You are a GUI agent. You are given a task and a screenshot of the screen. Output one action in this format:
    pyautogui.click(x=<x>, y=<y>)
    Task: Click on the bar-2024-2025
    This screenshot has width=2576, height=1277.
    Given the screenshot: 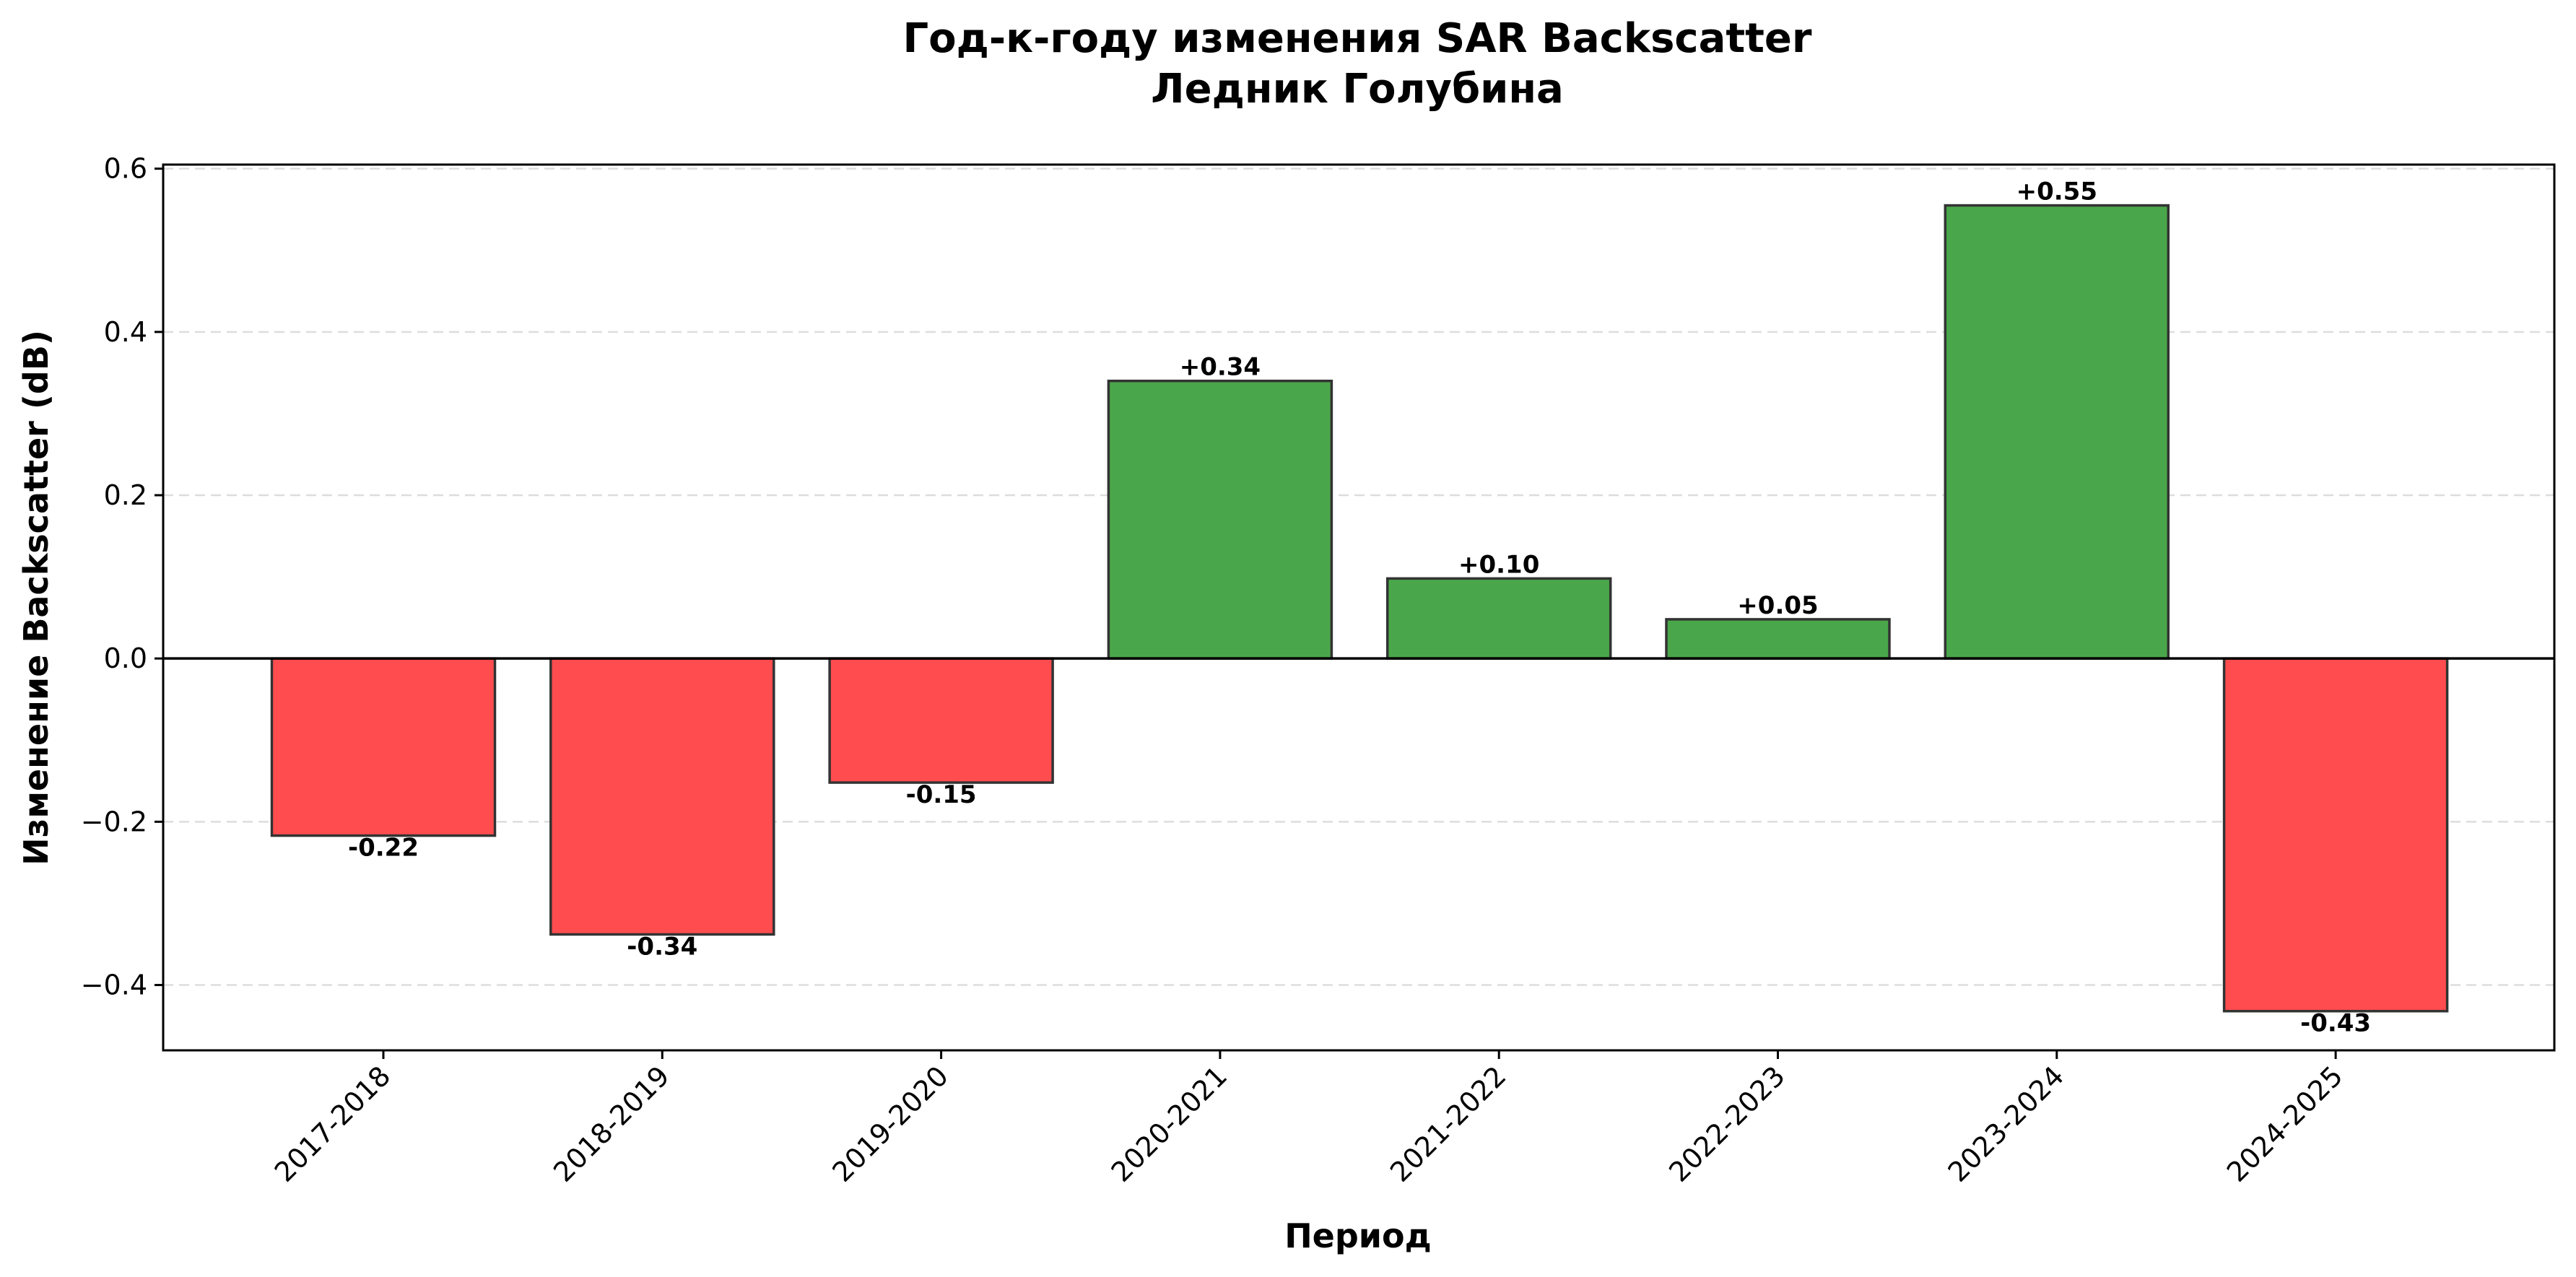 What is the action you would take?
    pyautogui.click(x=2335, y=835)
    